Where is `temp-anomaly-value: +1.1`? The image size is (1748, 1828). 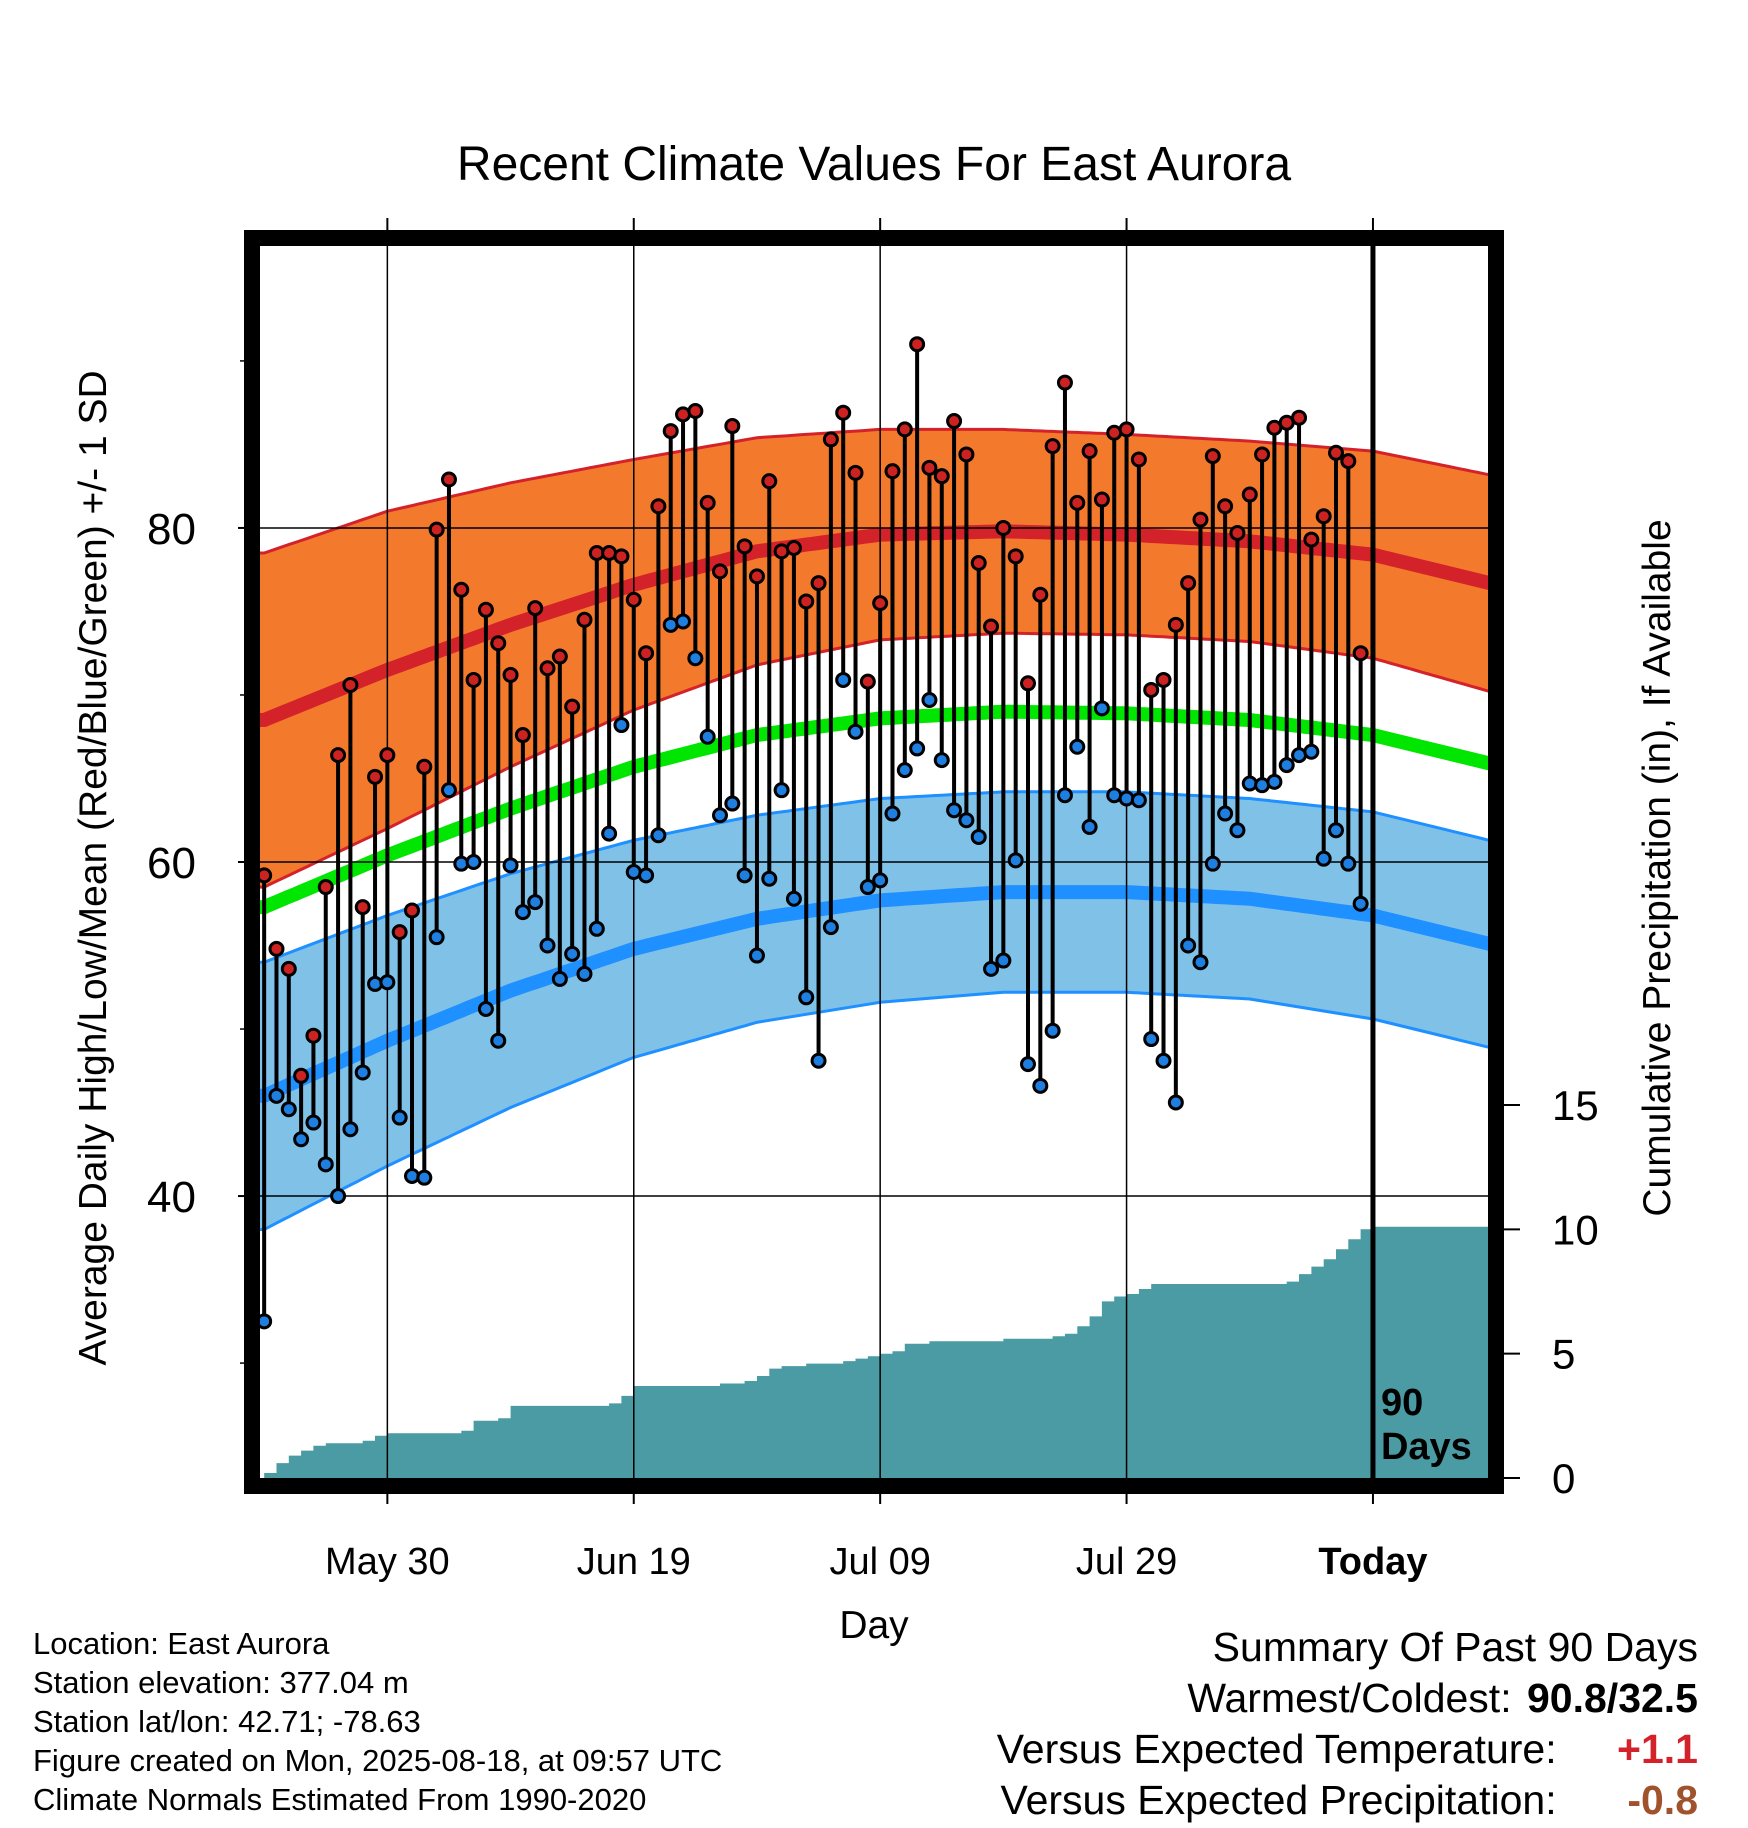 temp-anomaly-value: +1.1 is located at coordinates (1657, 1749).